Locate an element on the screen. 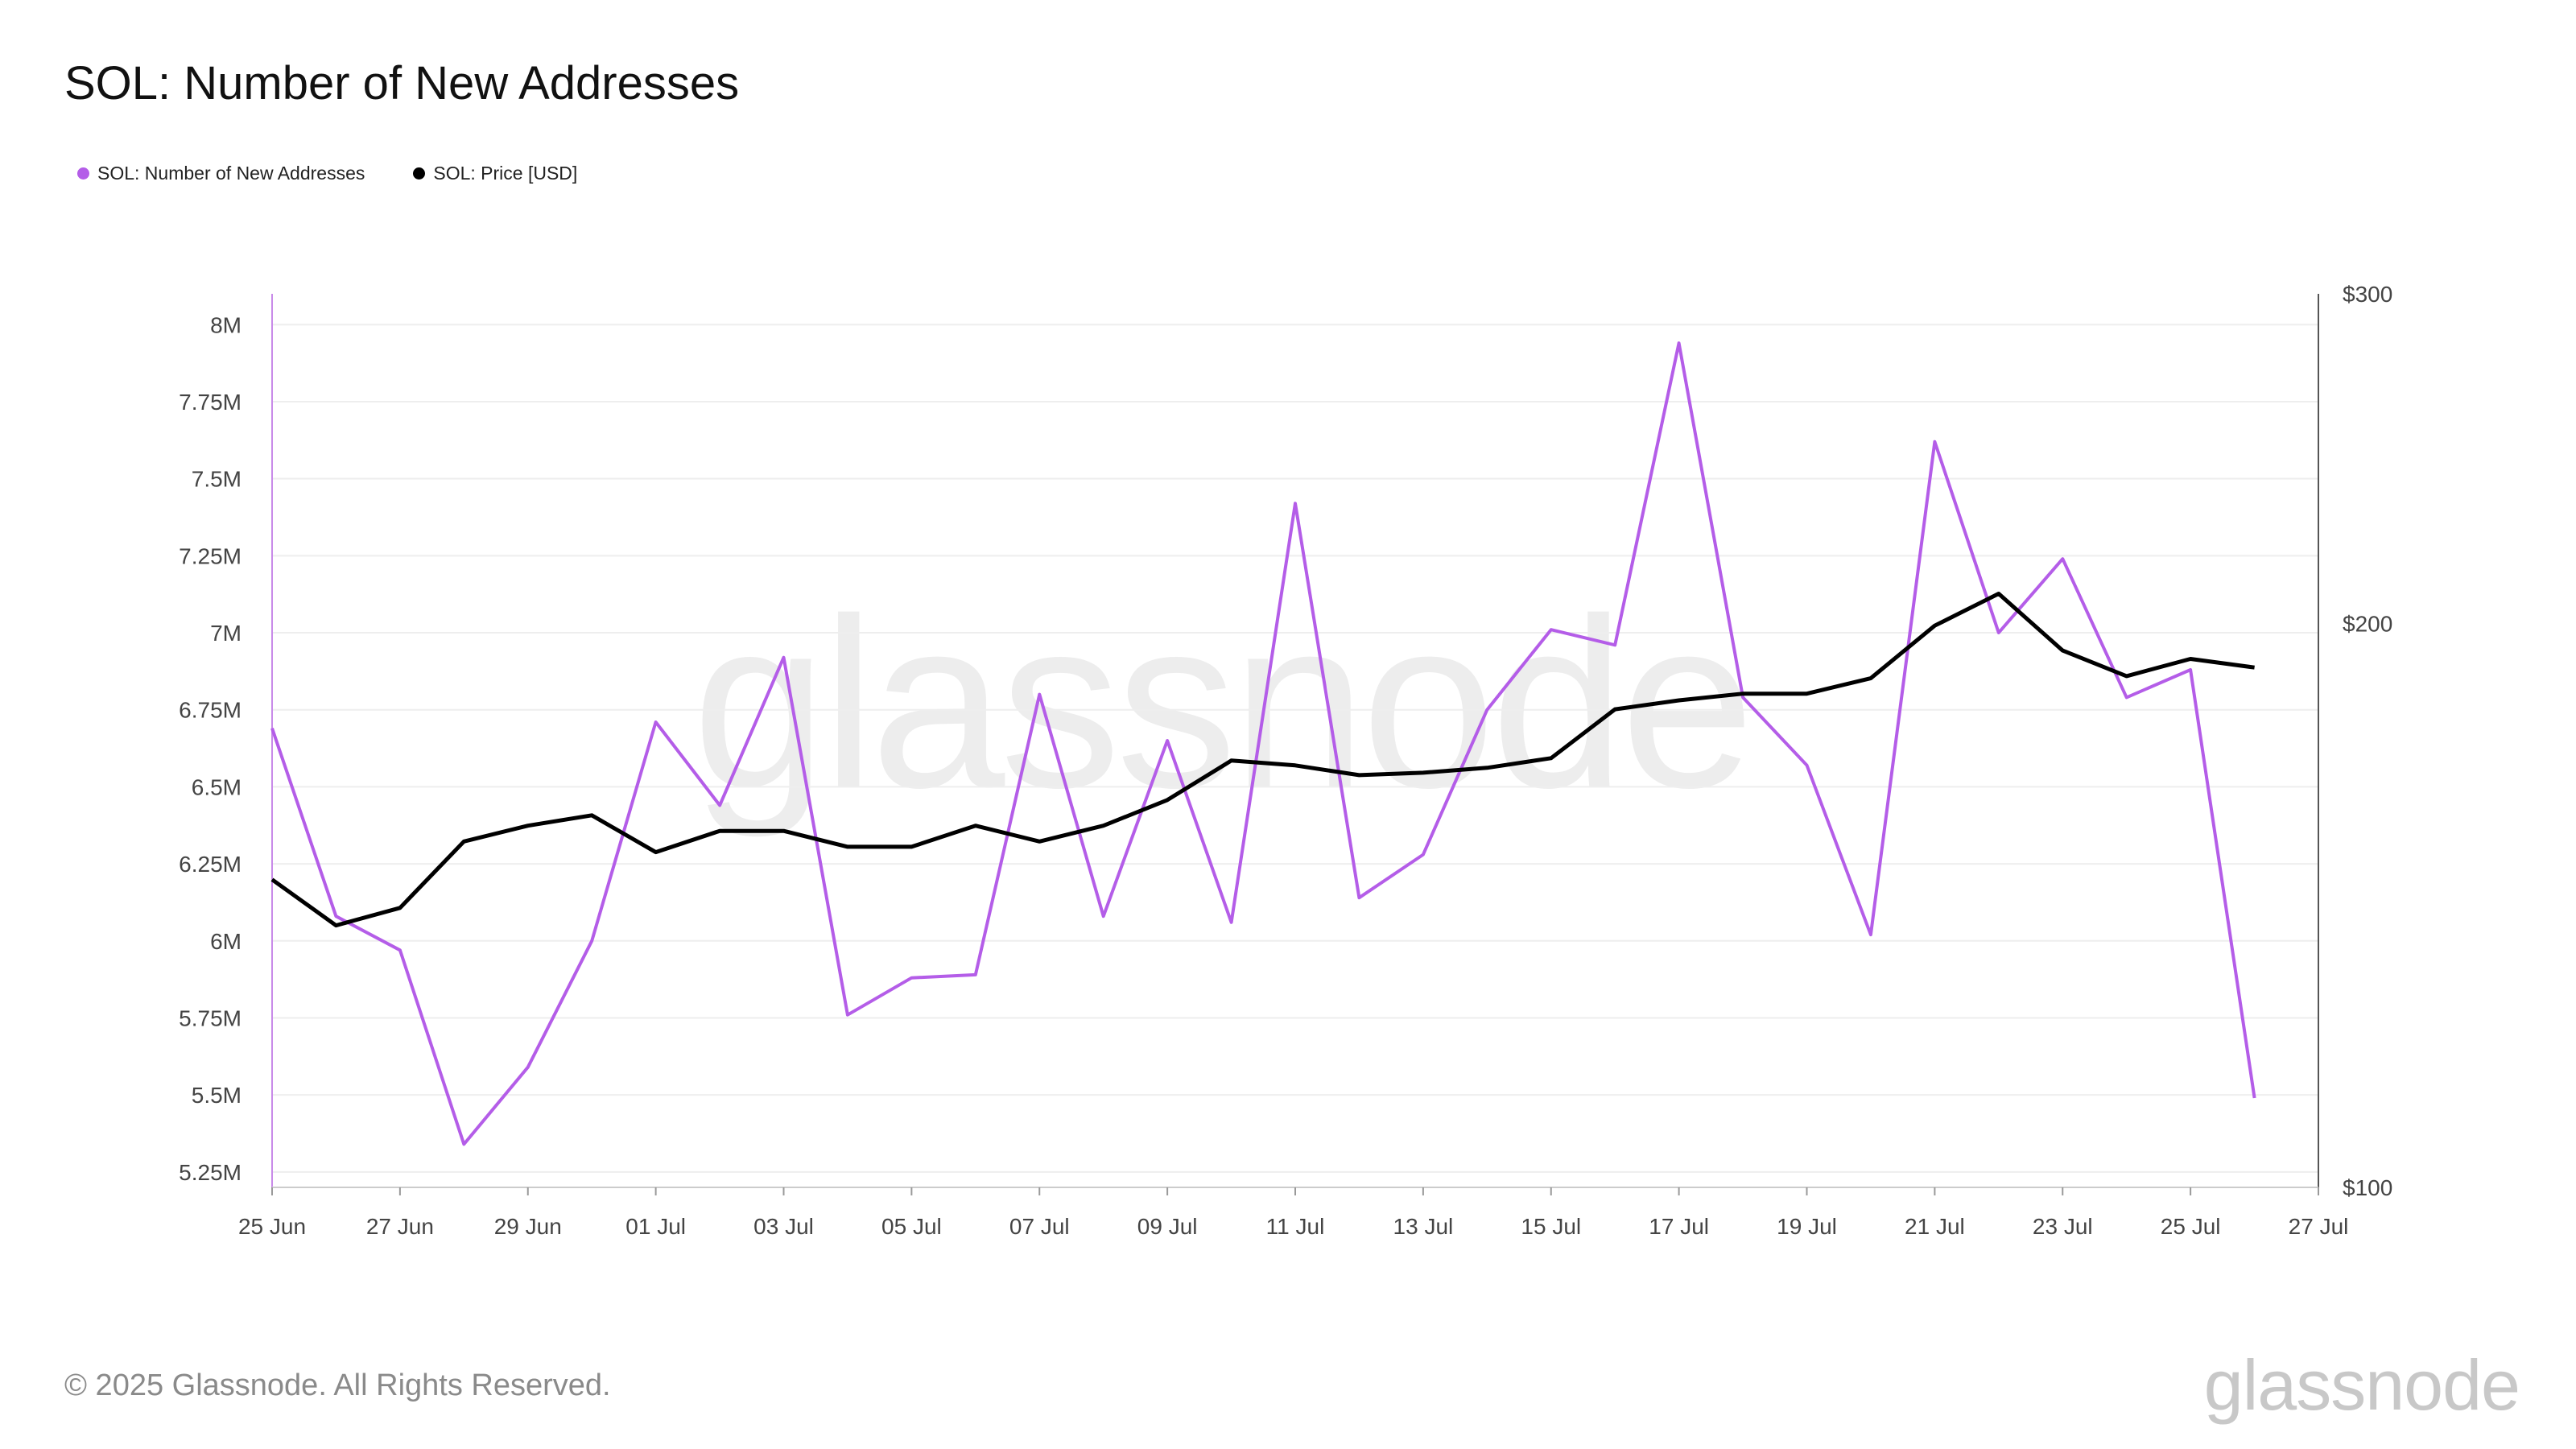 The width and height of the screenshot is (2576, 1449). y-left-tick-label: 6.75M is located at coordinates (211, 710).